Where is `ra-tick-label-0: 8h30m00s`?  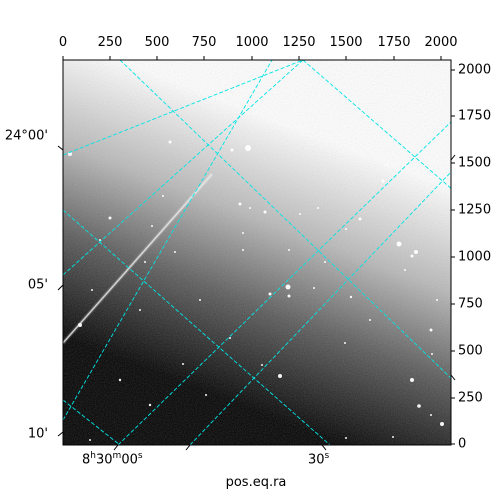
ra-tick-label-0: 8h30m00s is located at coordinates (112, 459).